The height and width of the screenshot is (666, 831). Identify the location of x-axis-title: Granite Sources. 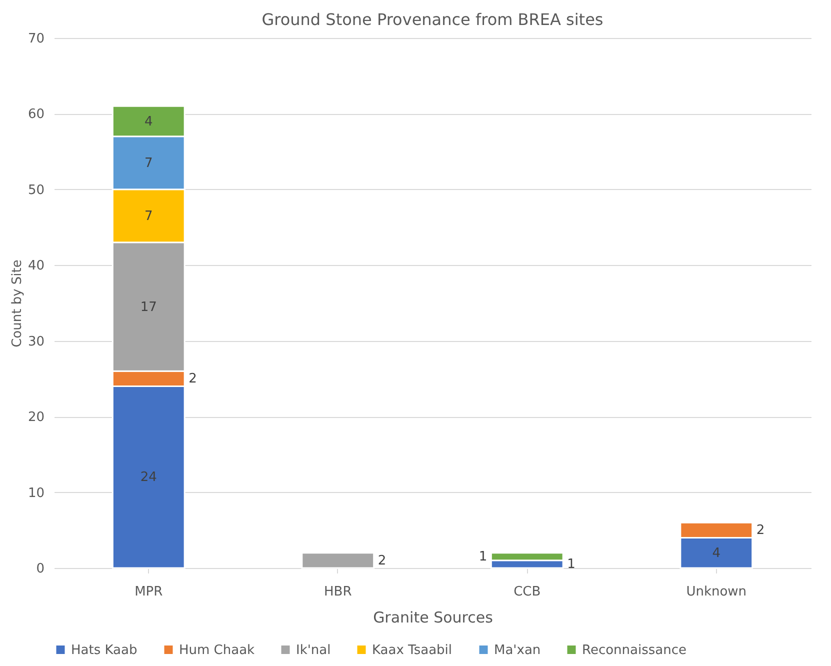
(433, 617).